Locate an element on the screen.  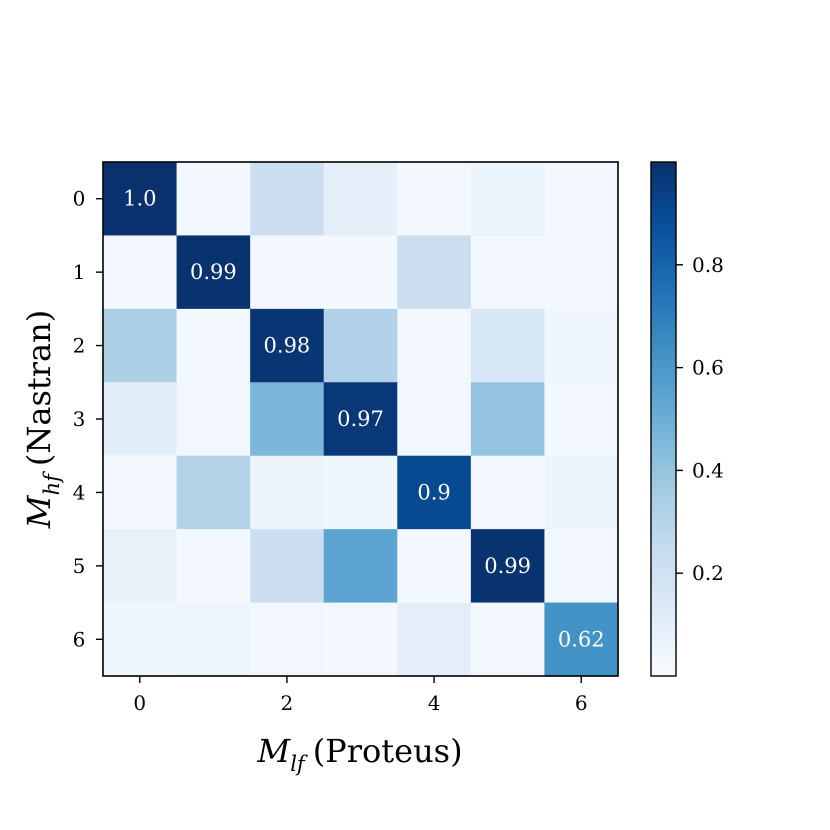
x-tick-label-4: 4 is located at coordinates (434, 703).